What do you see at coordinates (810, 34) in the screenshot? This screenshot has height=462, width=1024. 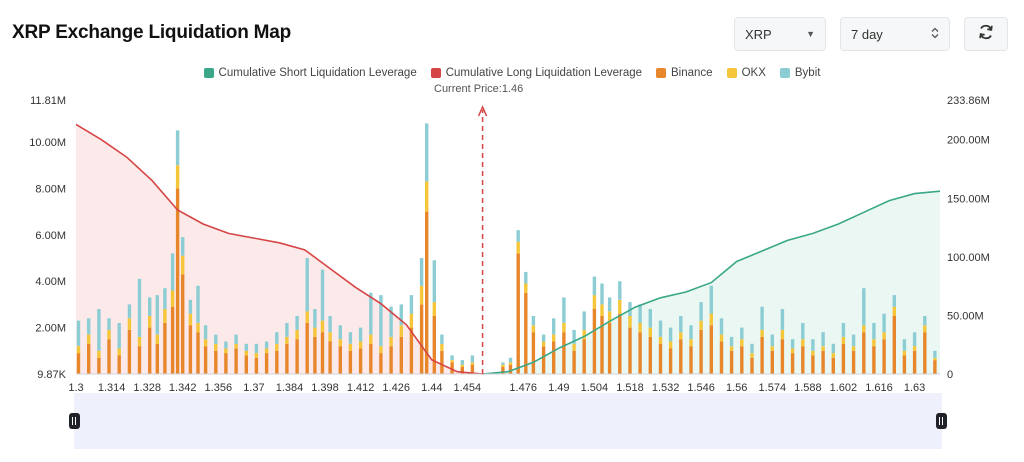 I see `caret-down-icon: ▼` at bounding box center [810, 34].